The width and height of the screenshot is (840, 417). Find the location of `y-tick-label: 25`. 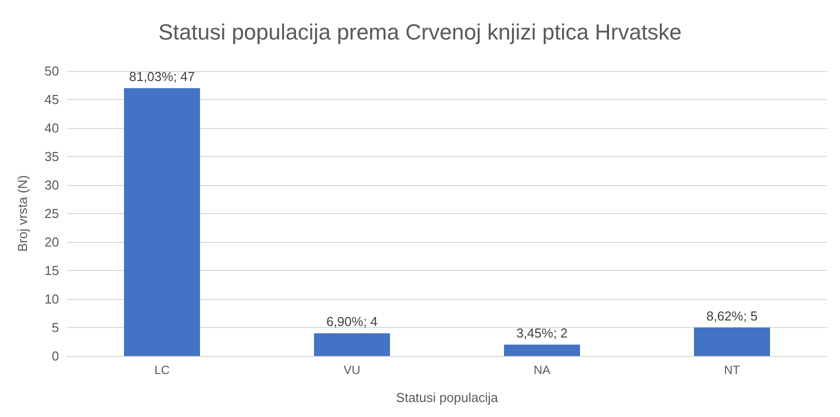

y-tick-label: 25 is located at coordinates (51, 213).